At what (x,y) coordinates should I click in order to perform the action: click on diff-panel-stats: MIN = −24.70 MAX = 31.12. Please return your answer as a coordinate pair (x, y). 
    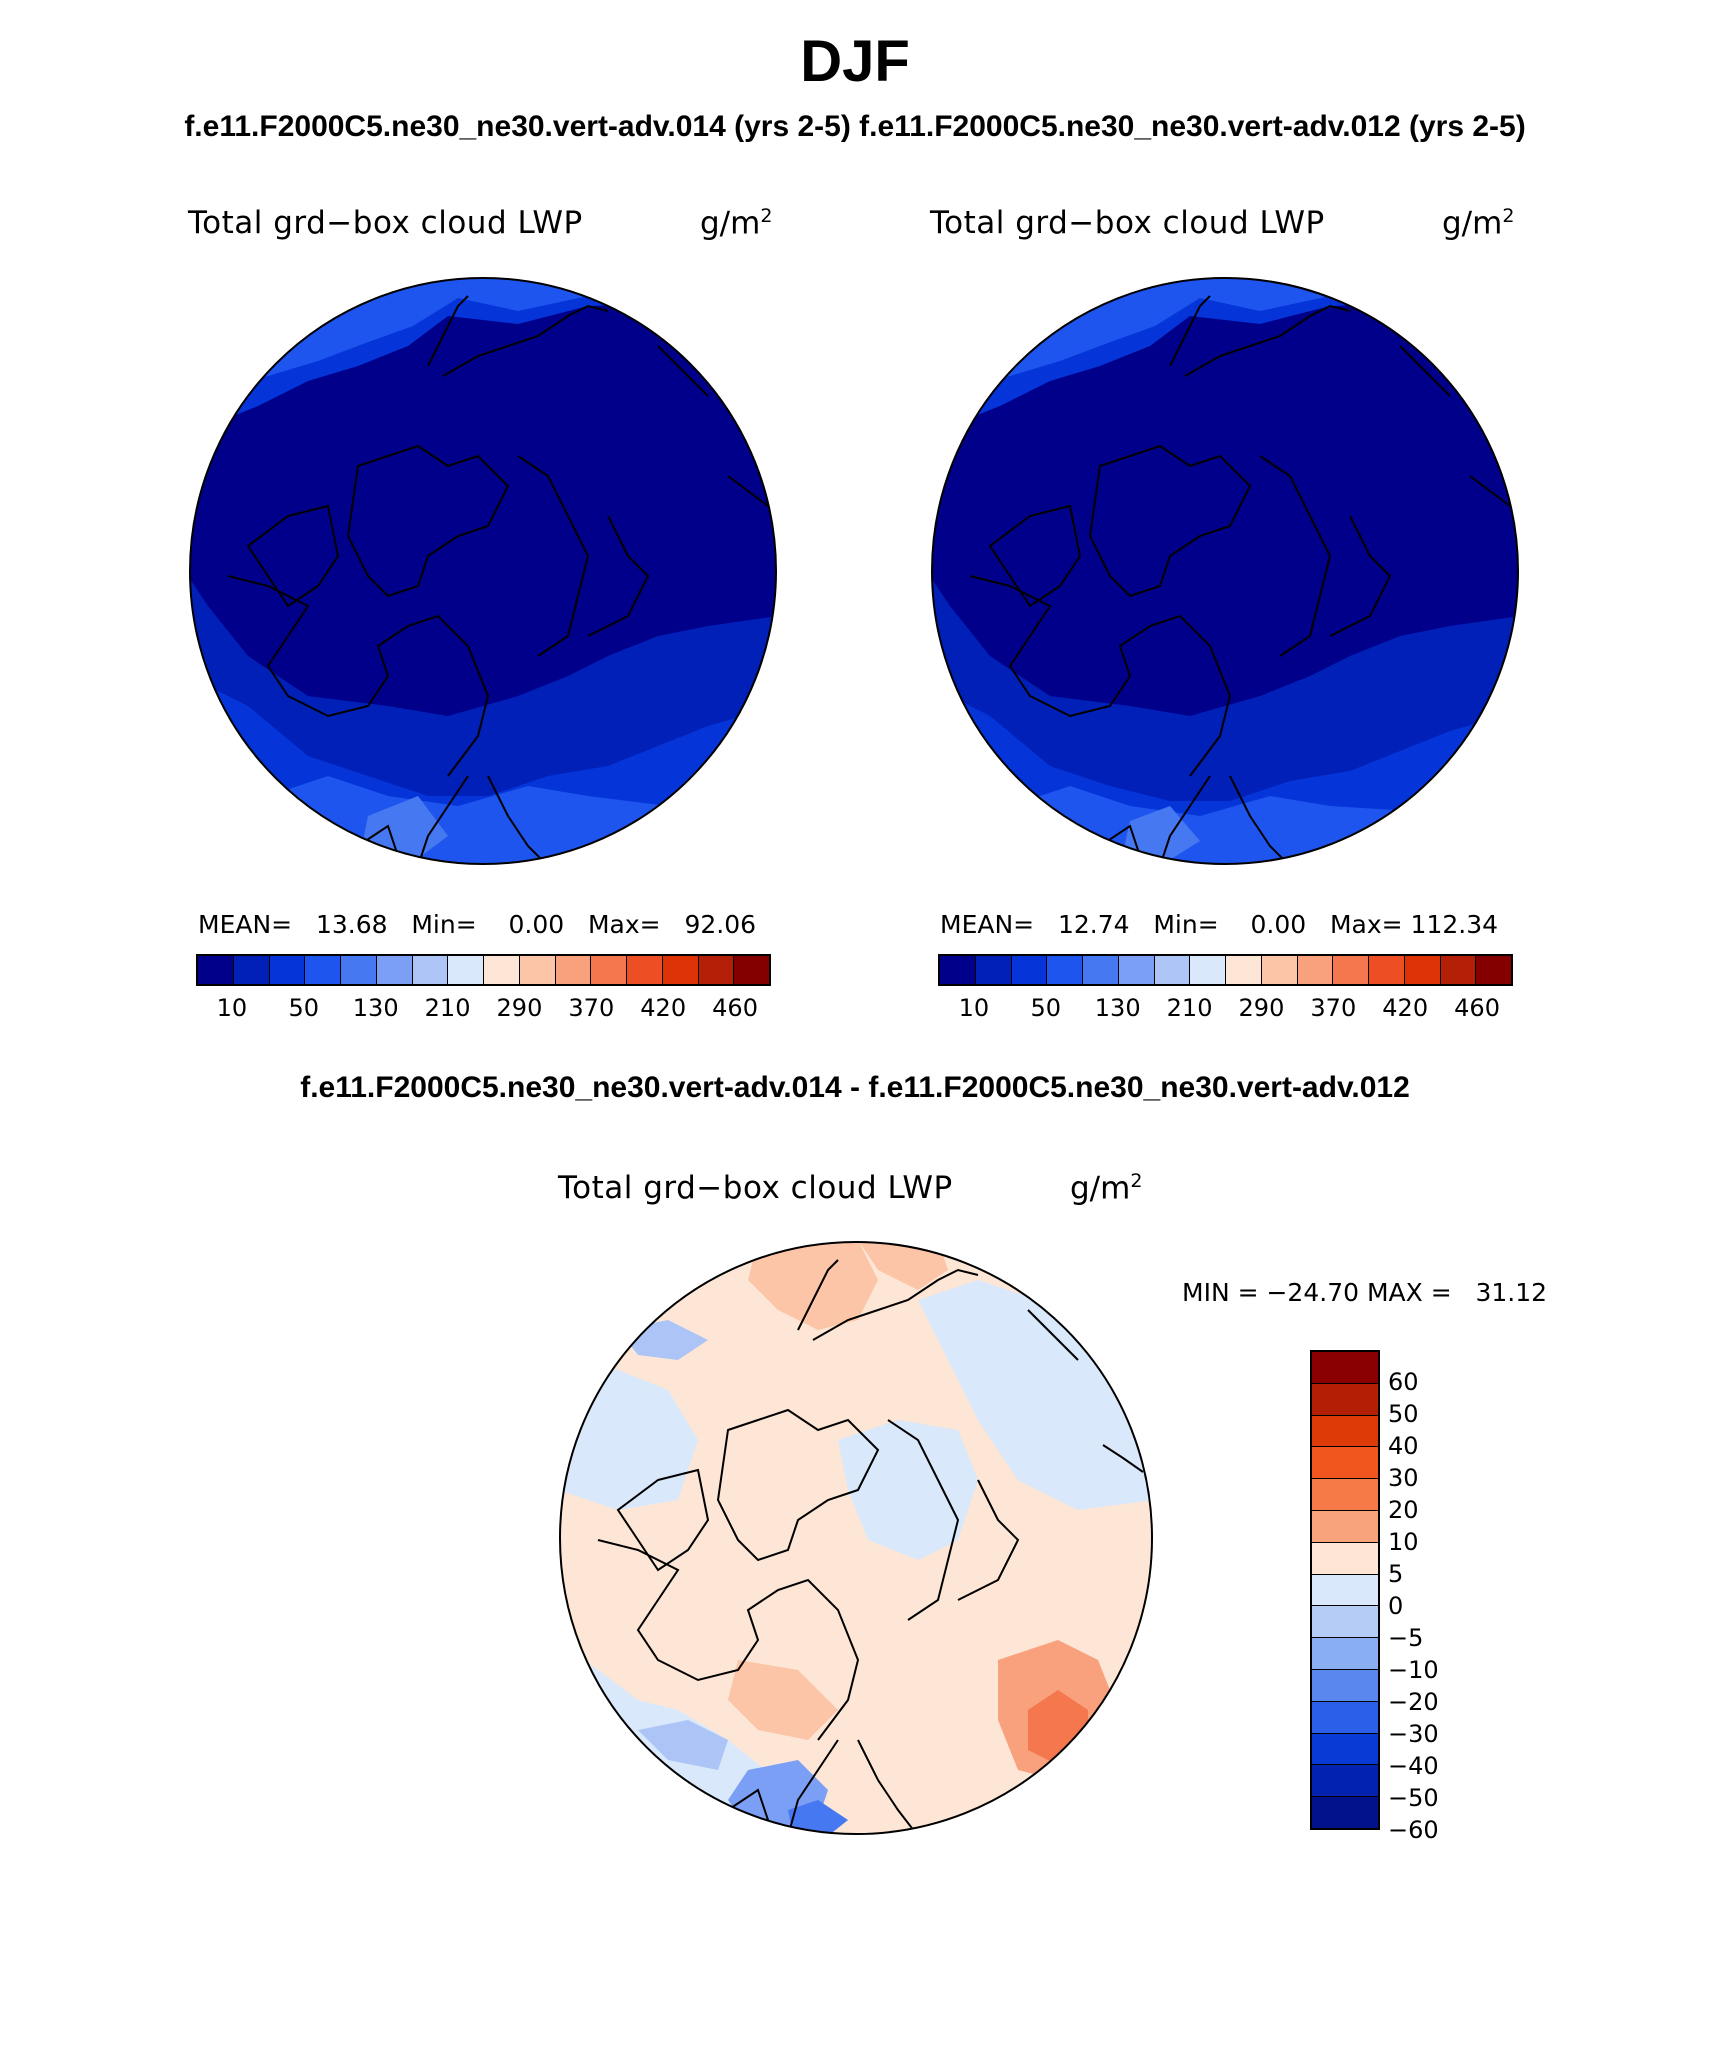
    Looking at the image, I should click on (1365, 1292).